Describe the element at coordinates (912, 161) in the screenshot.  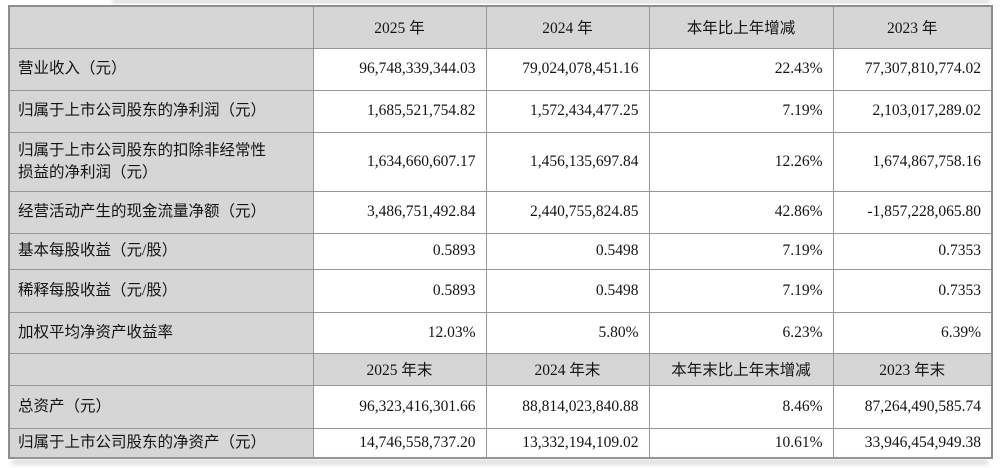
I see `value-cell-2023: 1,674,867,758.16` at that location.